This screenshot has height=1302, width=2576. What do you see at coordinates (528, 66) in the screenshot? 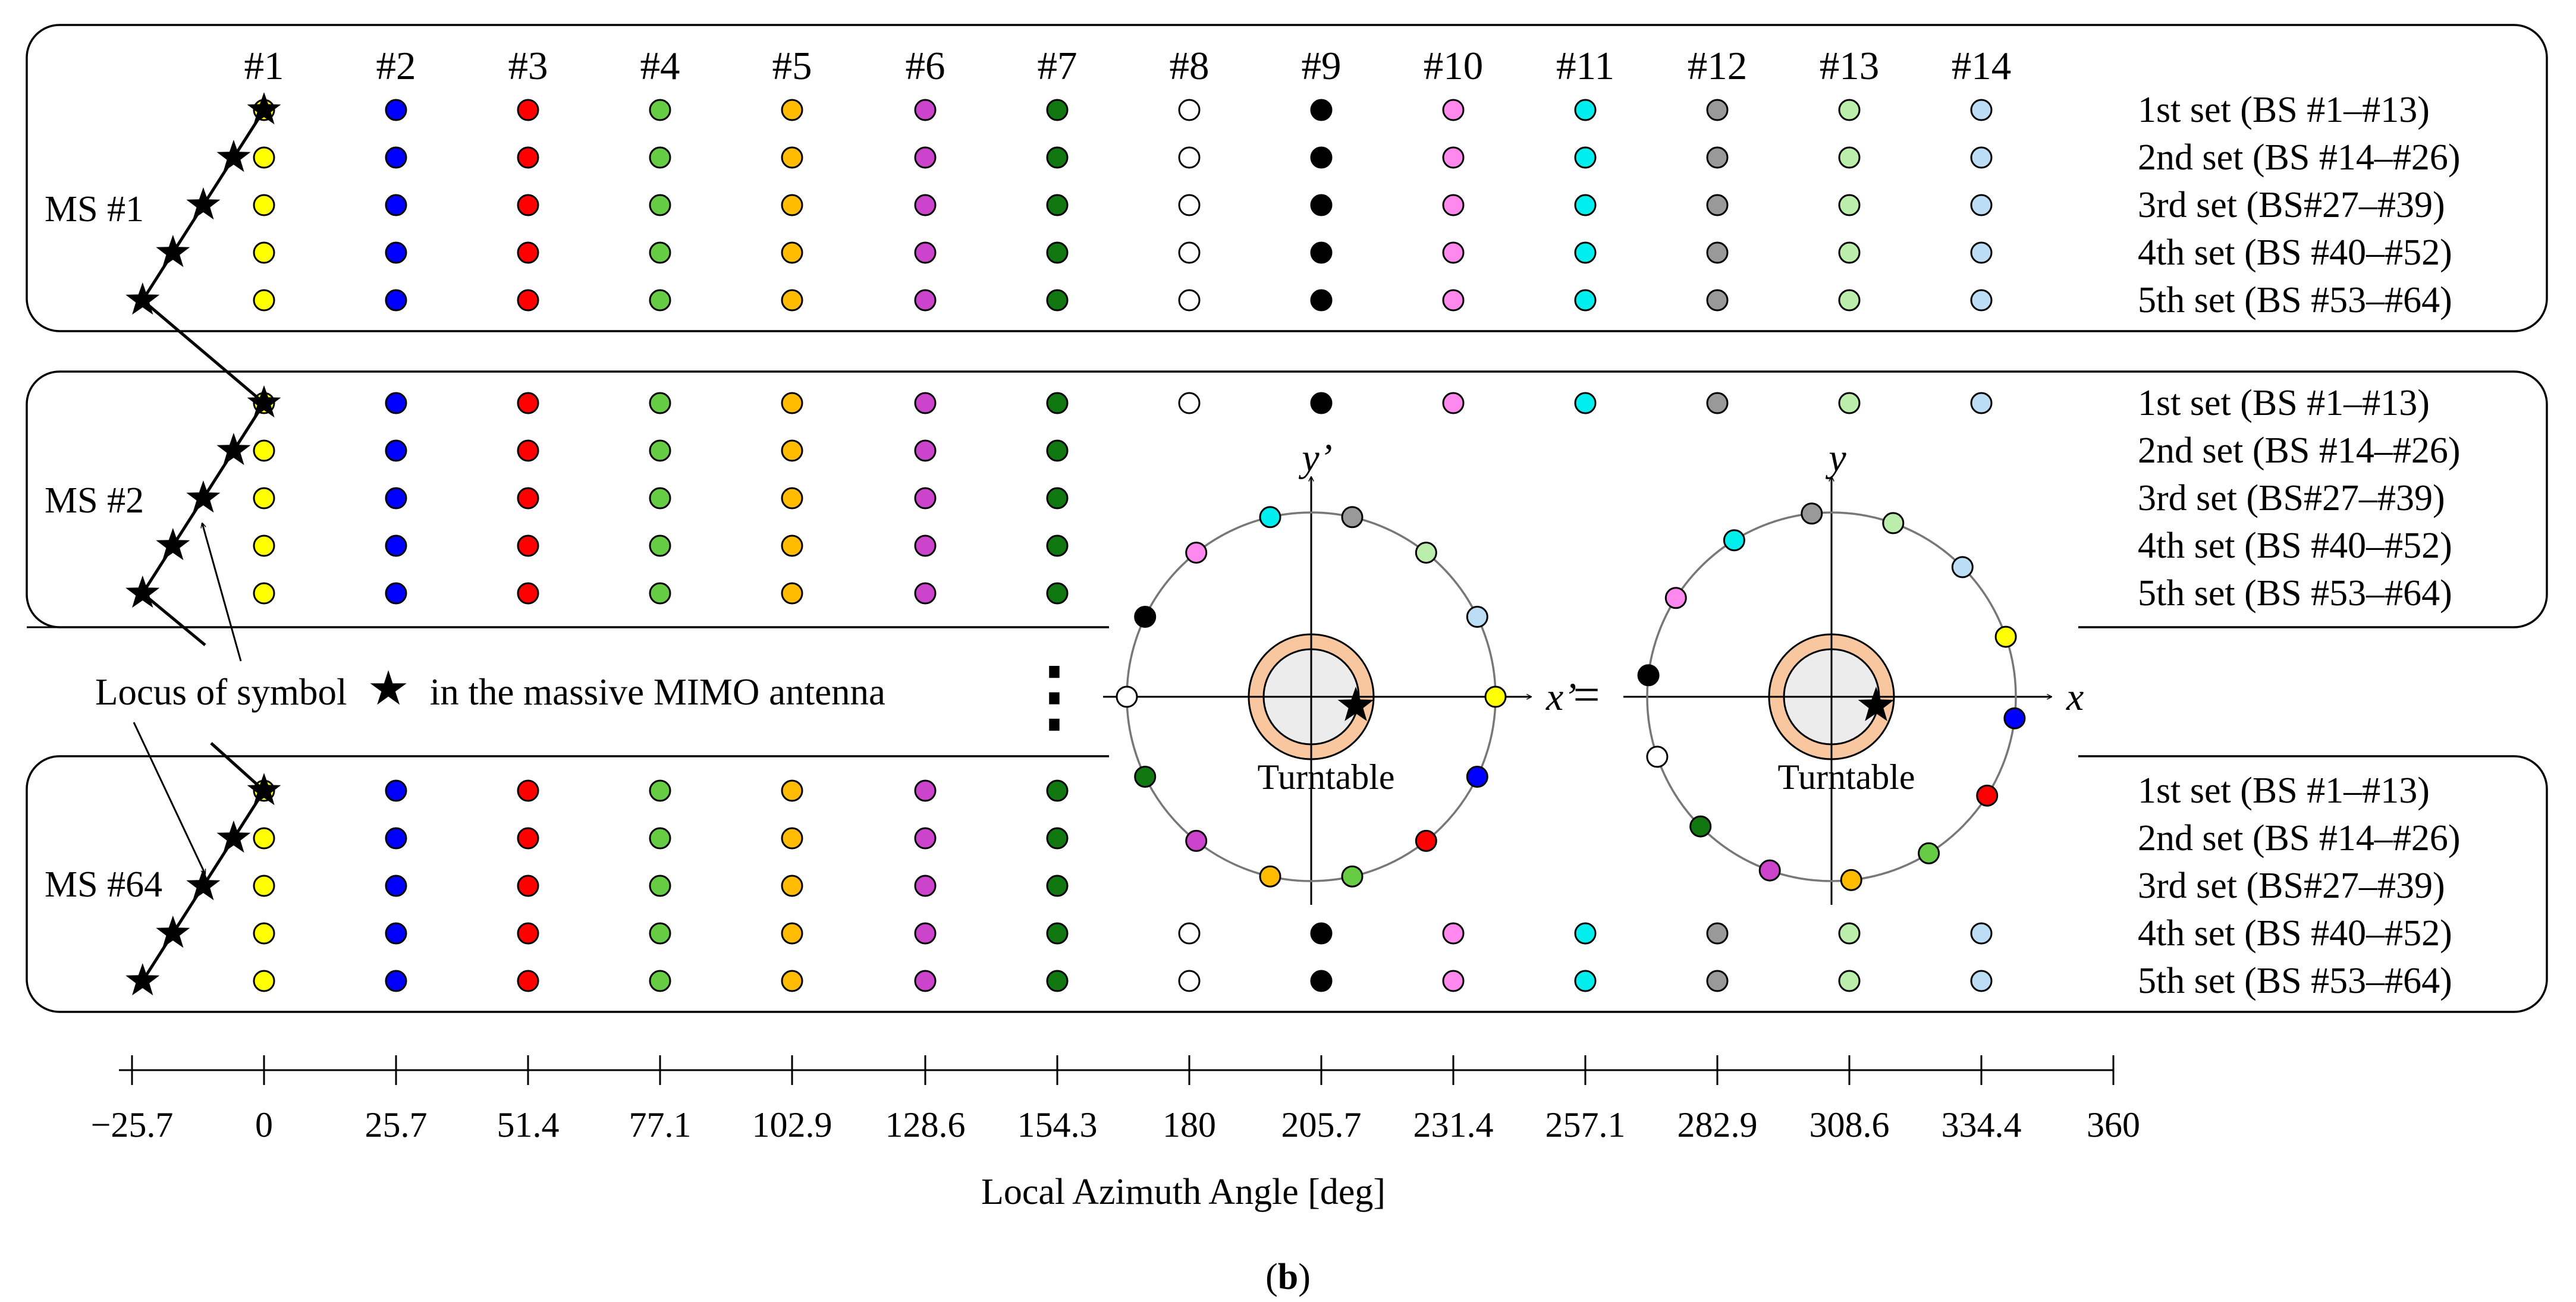
I see `bs-header-3: #3` at bounding box center [528, 66].